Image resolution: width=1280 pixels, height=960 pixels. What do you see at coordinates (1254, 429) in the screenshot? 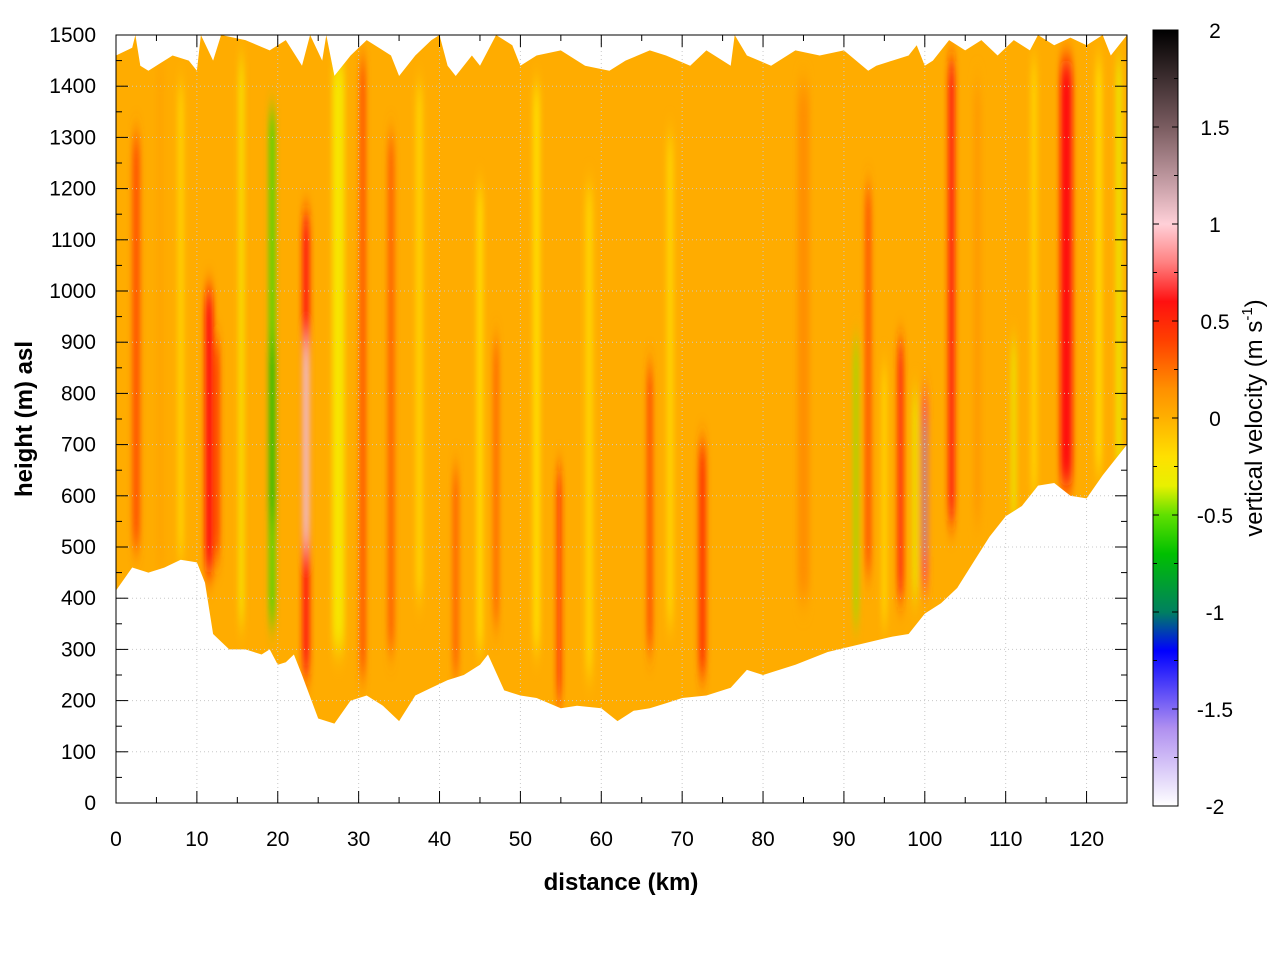
I see `colorbar-label-main: vertical velocity (m s` at bounding box center [1254, 429].